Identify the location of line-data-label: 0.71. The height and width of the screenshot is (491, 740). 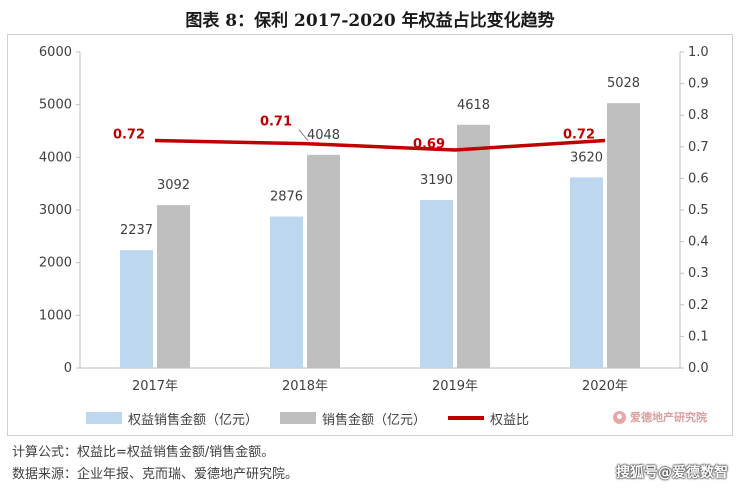
(276, 122).